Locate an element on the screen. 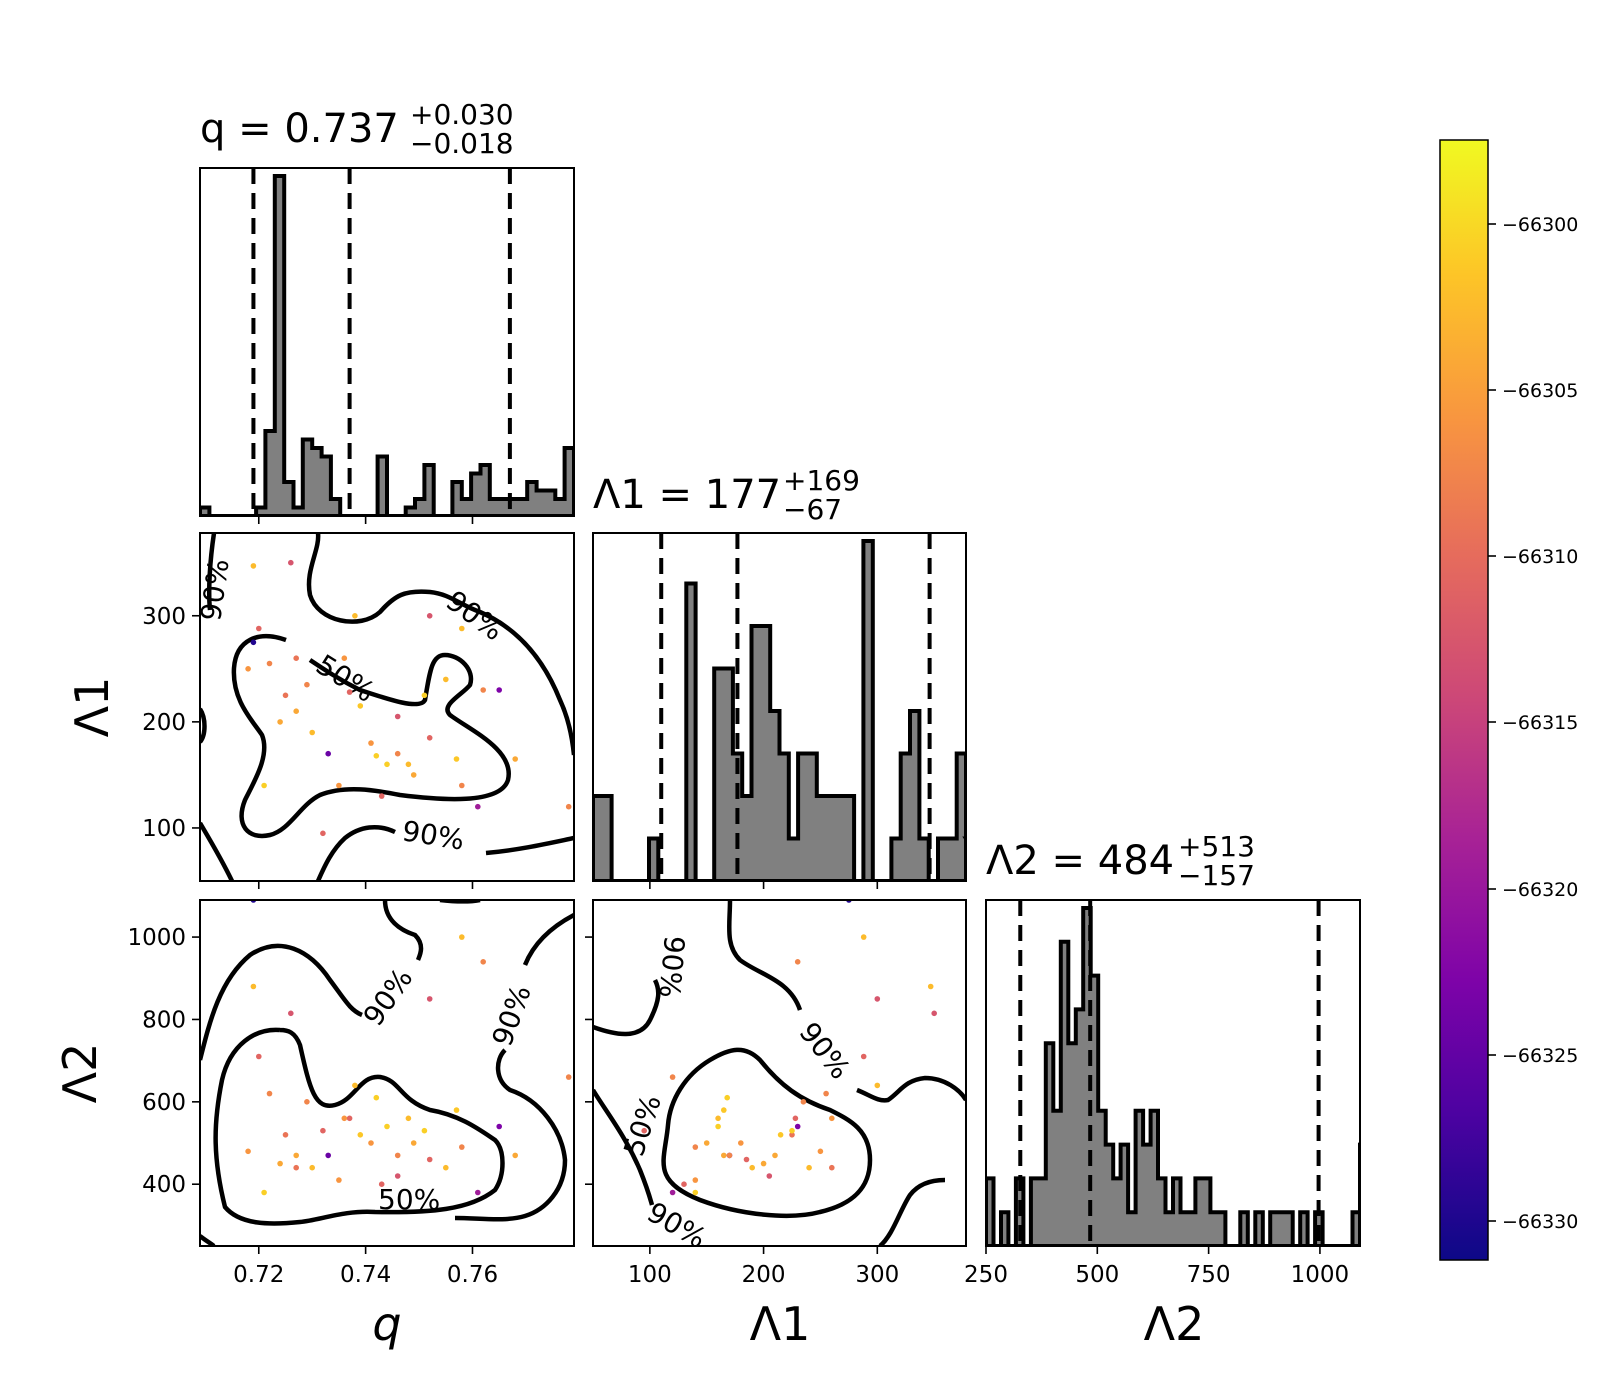 Image resolution: width=1600 pixels, height=1400 pixels. contour-90-q-lambda2-mid is located at coordinates (403, 930).